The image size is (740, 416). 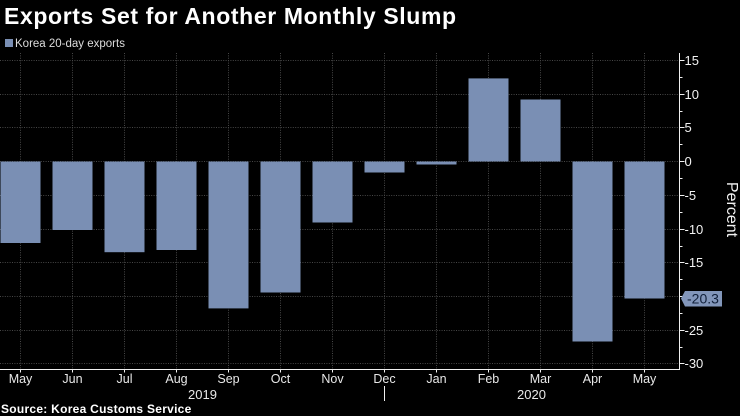 I want to click on svg-text: Aug, so click(x=176, y=379).